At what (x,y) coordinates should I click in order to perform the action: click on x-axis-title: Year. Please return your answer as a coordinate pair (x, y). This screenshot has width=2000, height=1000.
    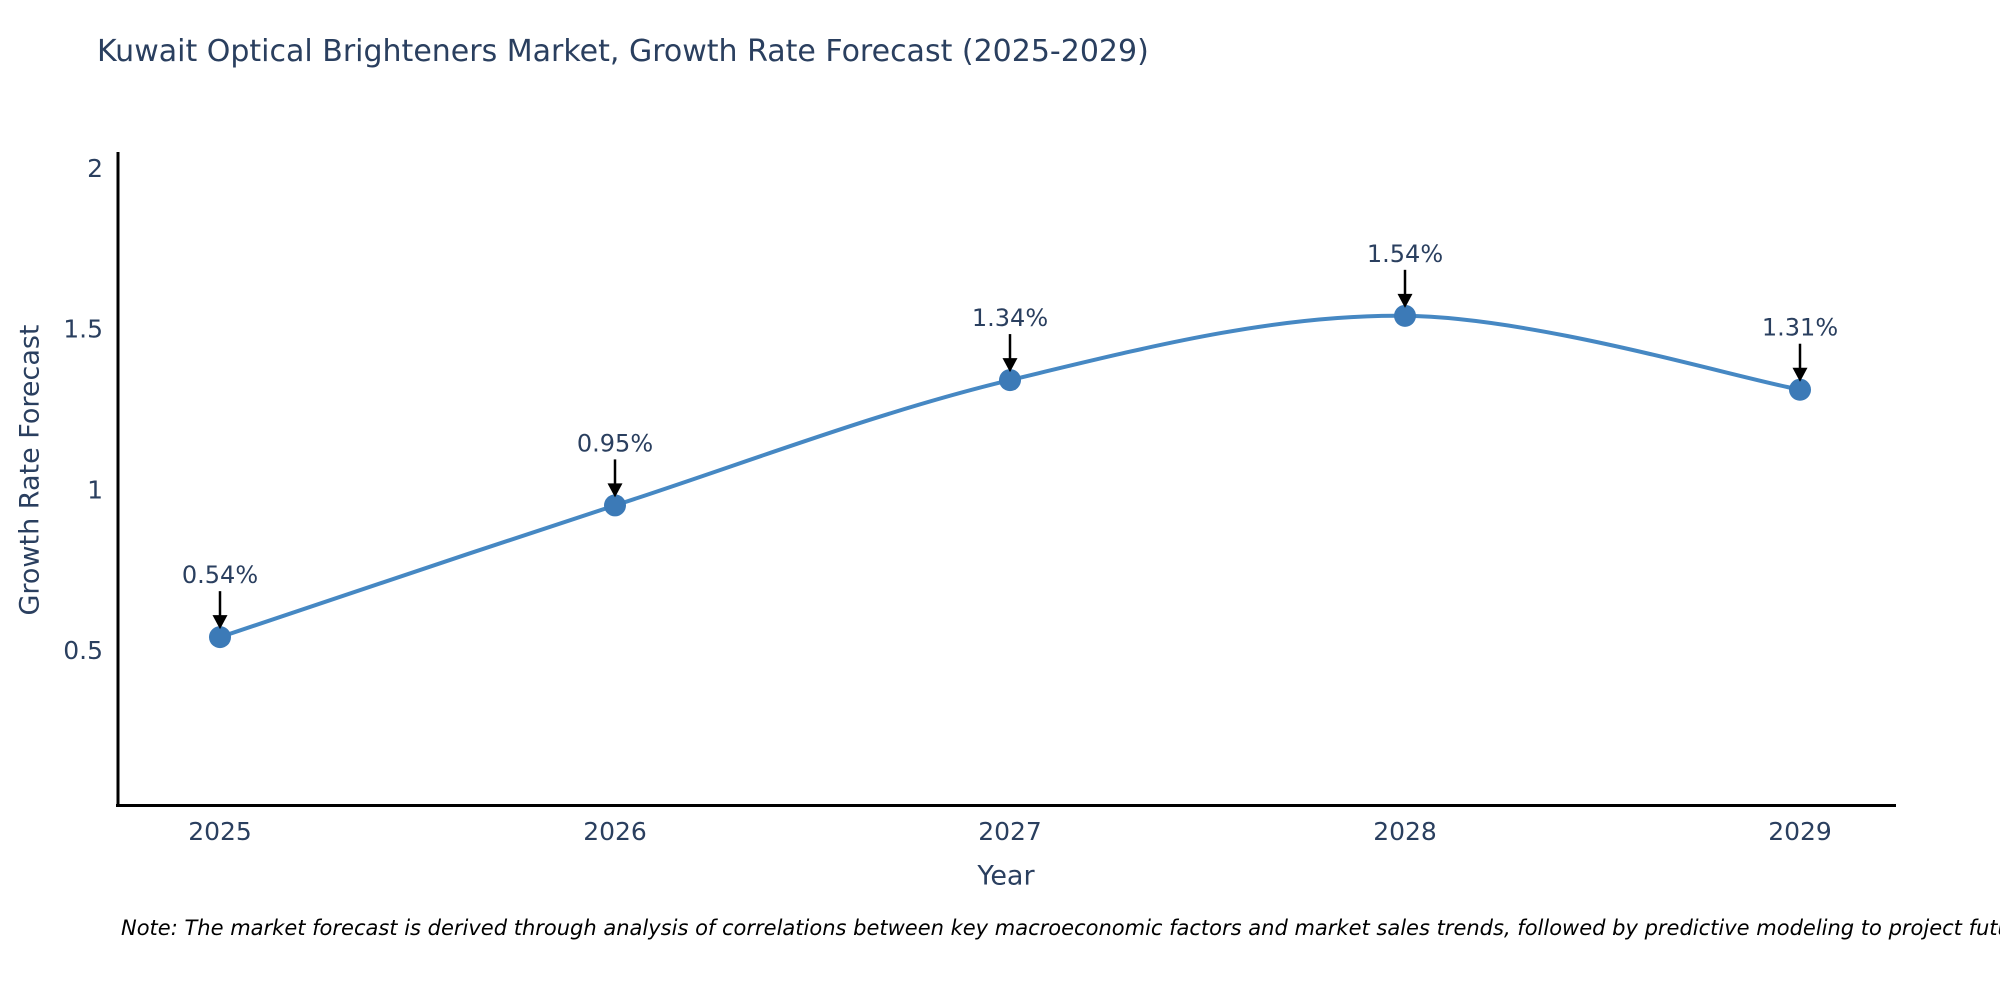
    Looking at the image, I should click on (1006, 876).